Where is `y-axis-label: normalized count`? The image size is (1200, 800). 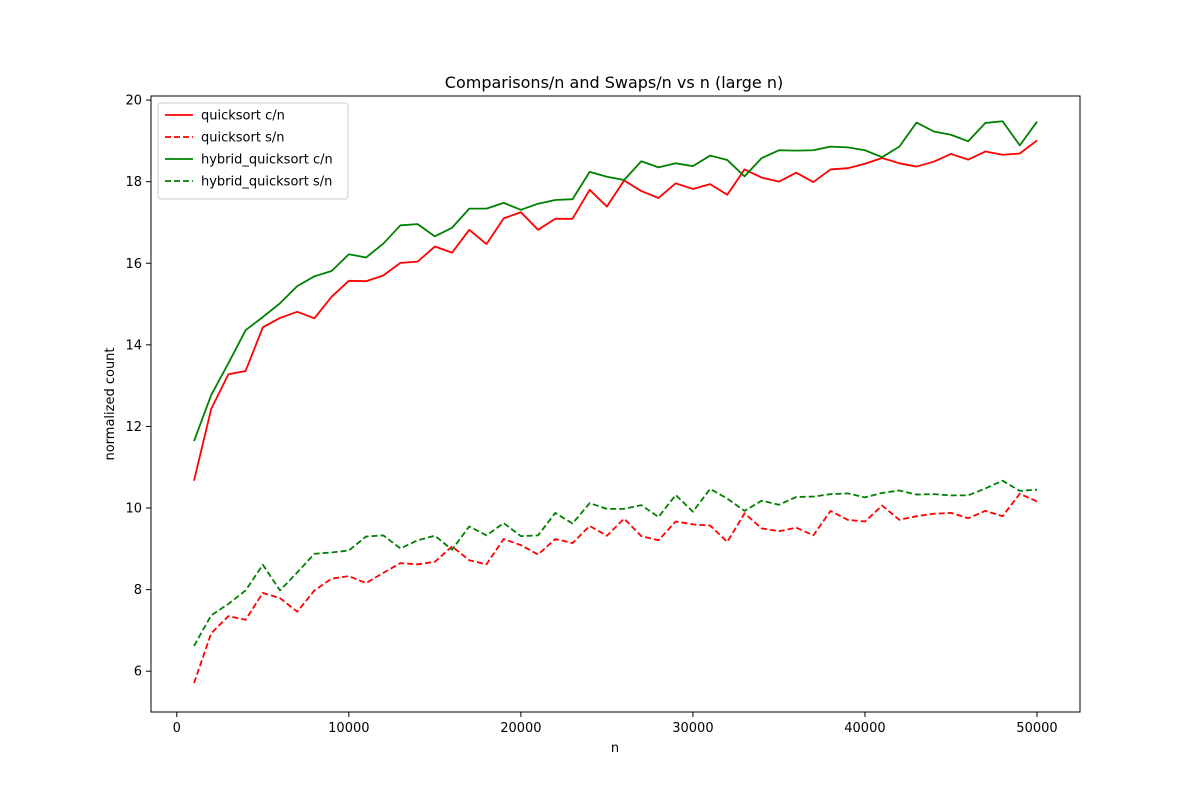 y-axis-label: normalized count is located at coordinates (110, 403).